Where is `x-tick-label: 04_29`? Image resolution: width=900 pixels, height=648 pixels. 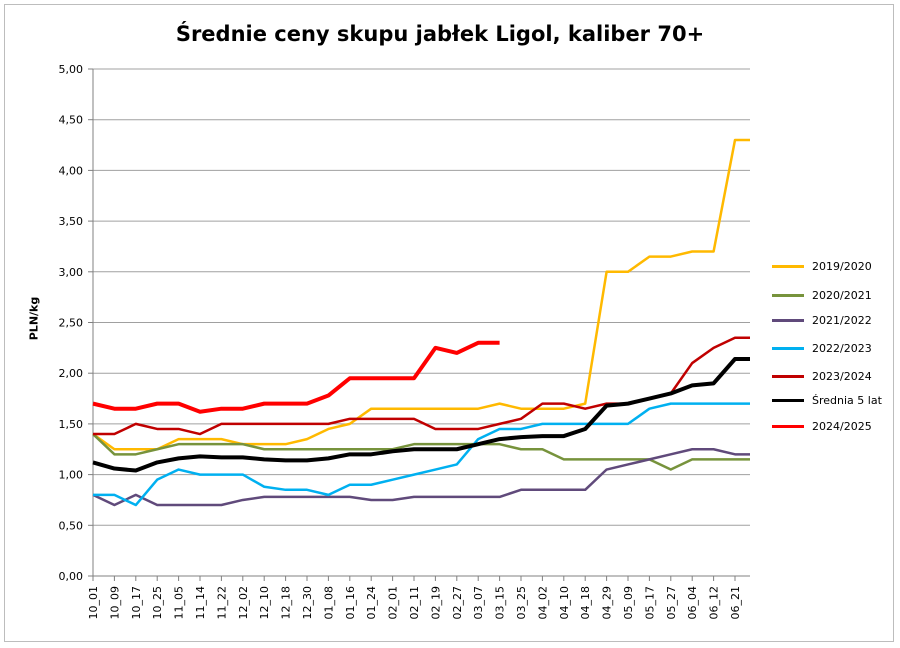
x-tick-label: 04_29 is located at coordinates (607, 603).